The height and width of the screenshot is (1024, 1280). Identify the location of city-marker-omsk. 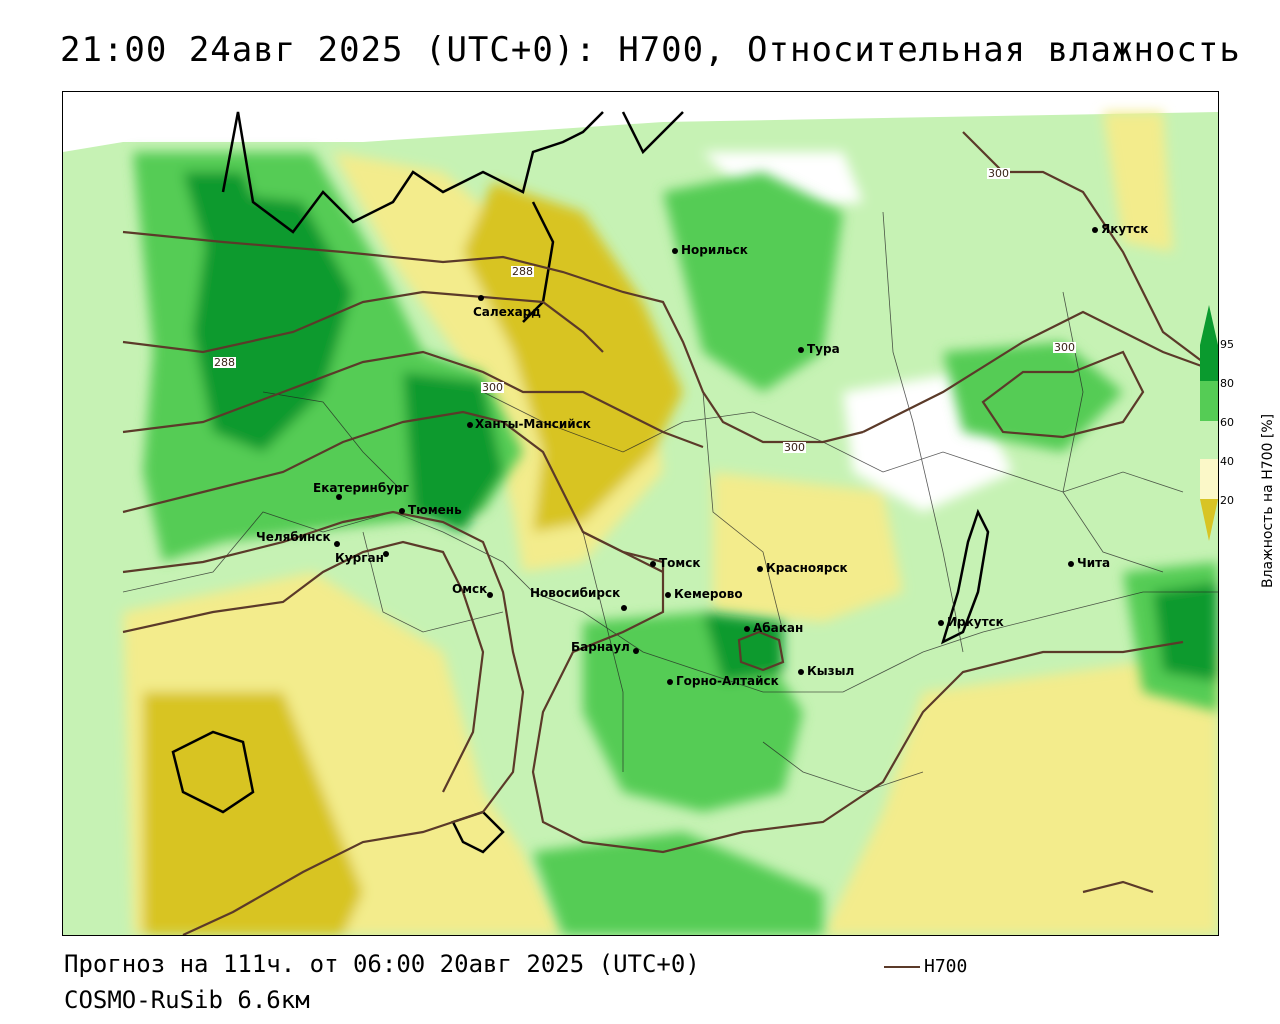
(491, 594).